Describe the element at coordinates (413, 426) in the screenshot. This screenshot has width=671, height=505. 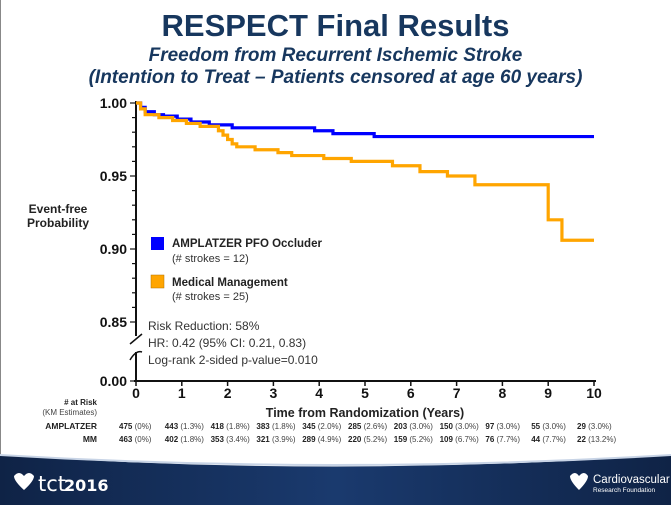
I see `risk-cell: 203 (3.0%)` at that location.